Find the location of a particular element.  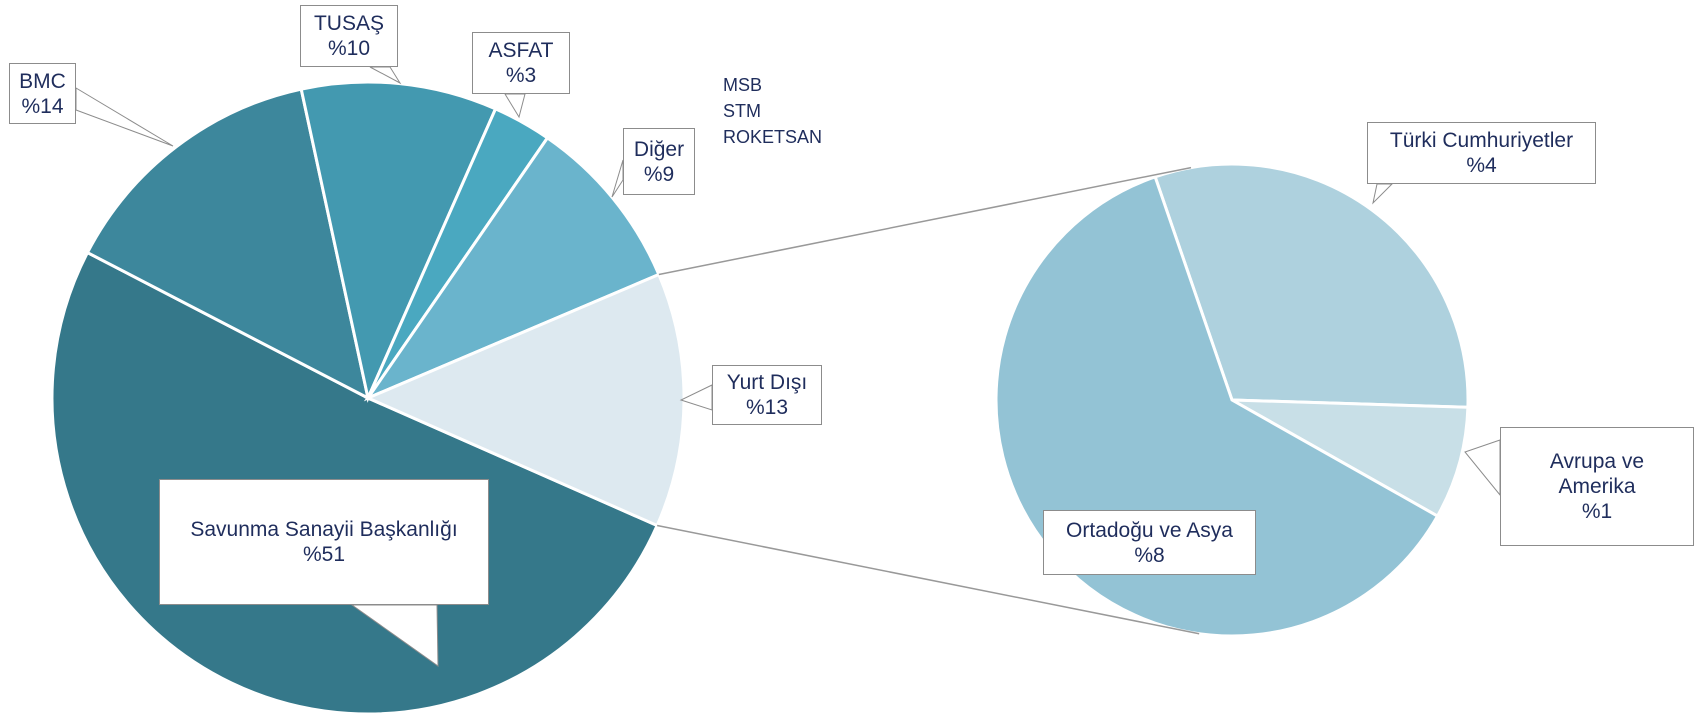

label-category: Diğer is located at coordinates (659, 149).